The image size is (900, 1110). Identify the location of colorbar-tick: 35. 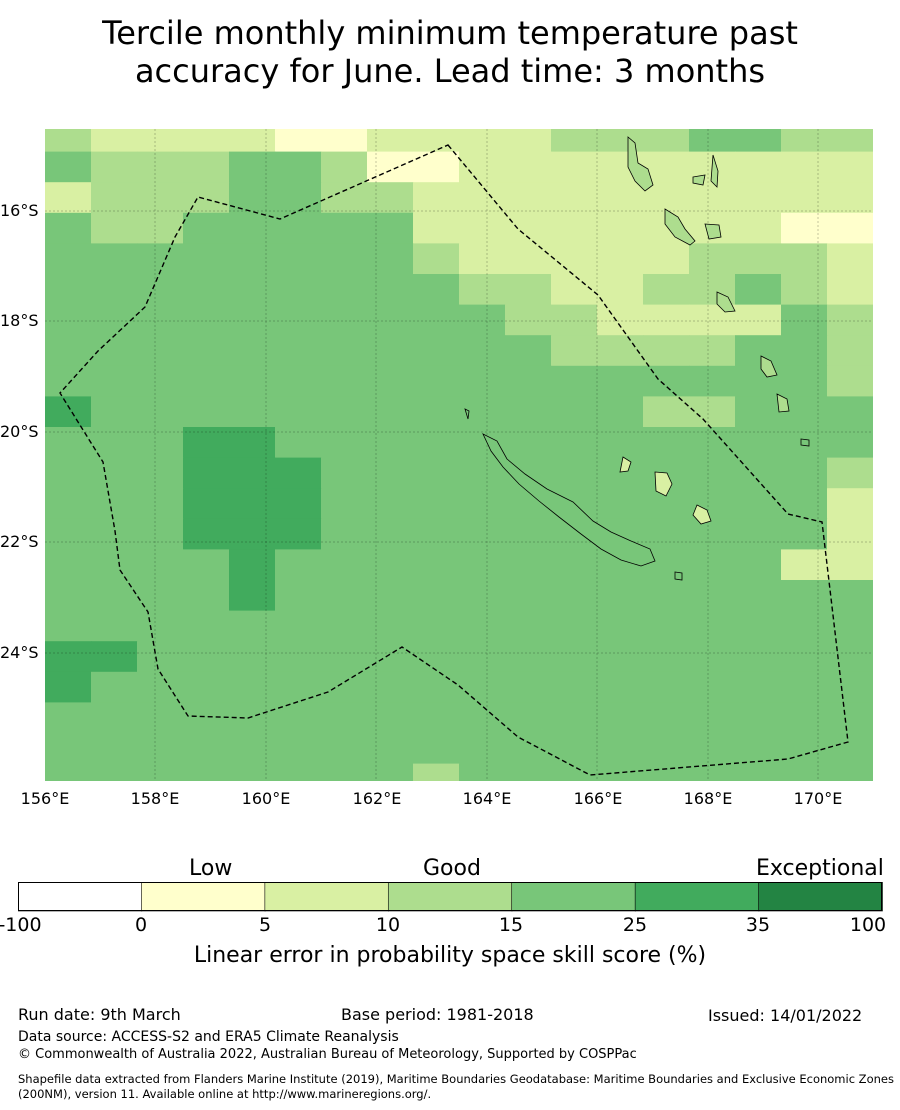
(758, 925).